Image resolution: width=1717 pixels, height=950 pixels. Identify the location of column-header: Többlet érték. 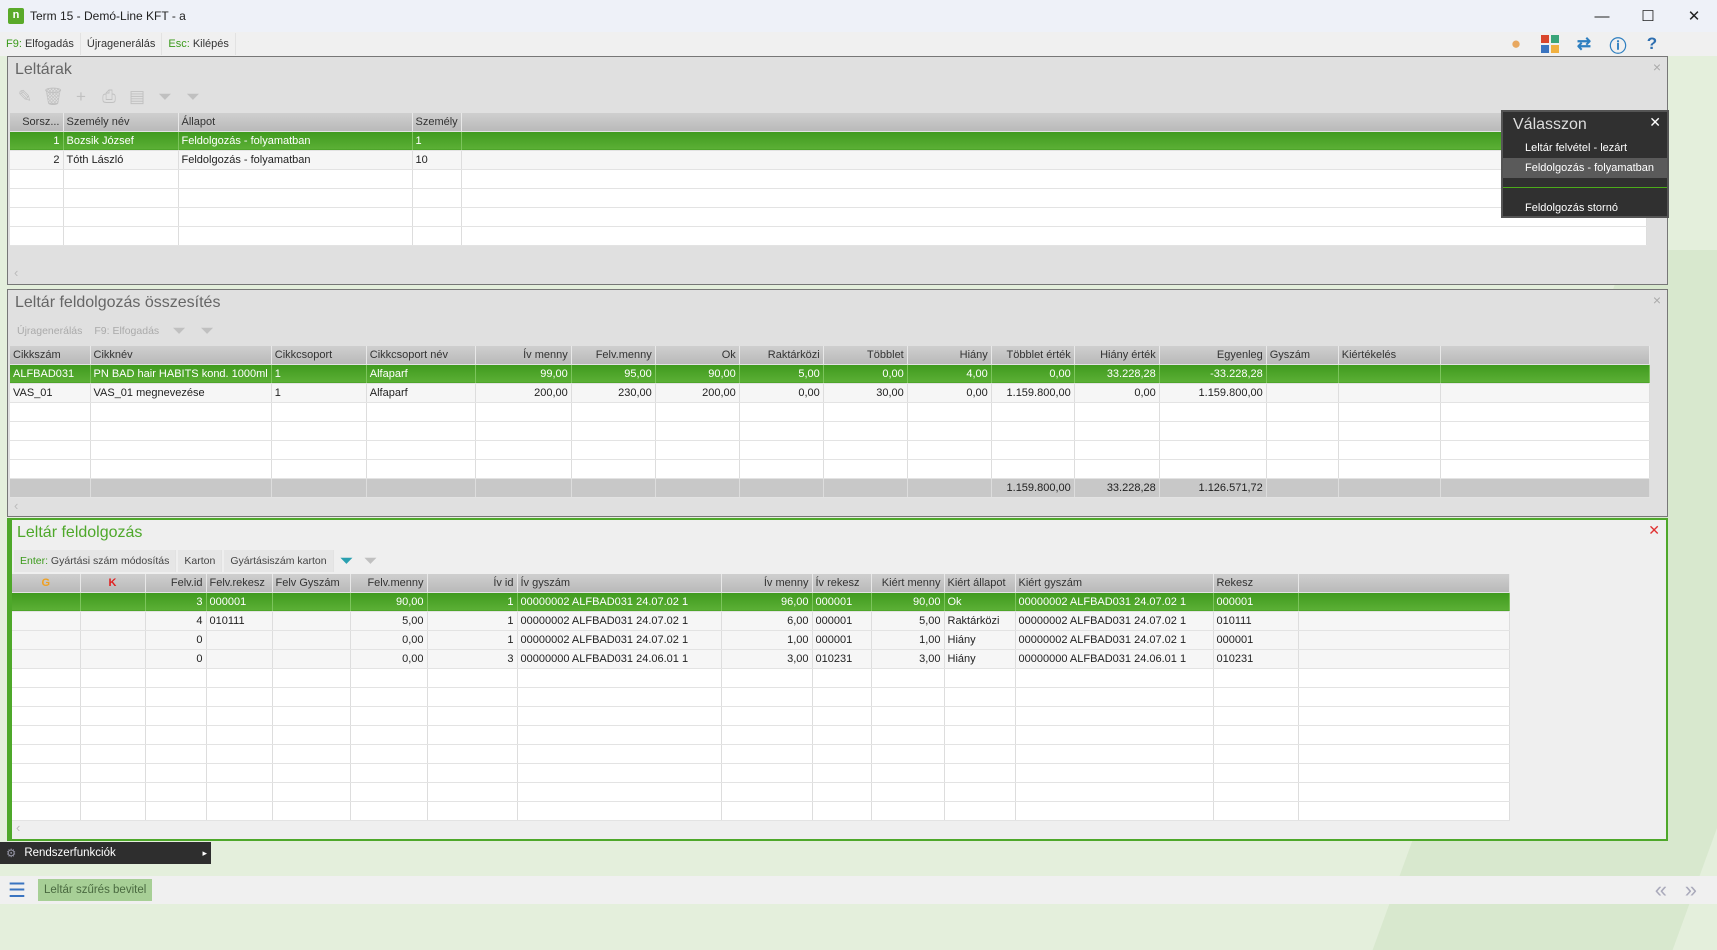
(1033, 355).